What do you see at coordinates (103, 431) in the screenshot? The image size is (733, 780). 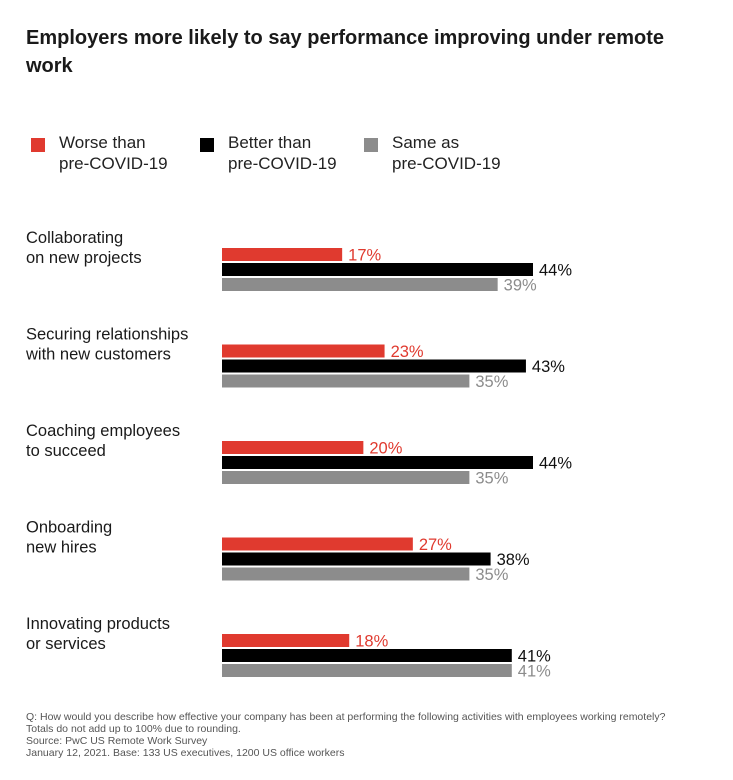 I see `category-label-line: Coaching employees` at bounding box center [103, 431].